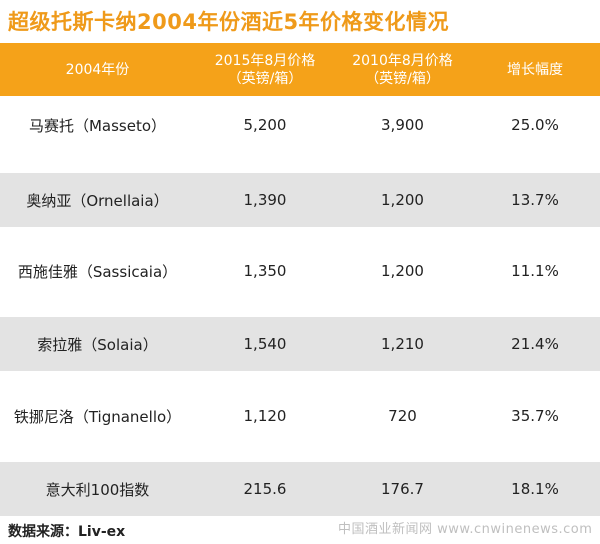 The image size is (600, 544). What do you see at coordinates (535, 344) in the screenshot?
I see `growth-rate: 21.4%` at bounding box center [535, 344].